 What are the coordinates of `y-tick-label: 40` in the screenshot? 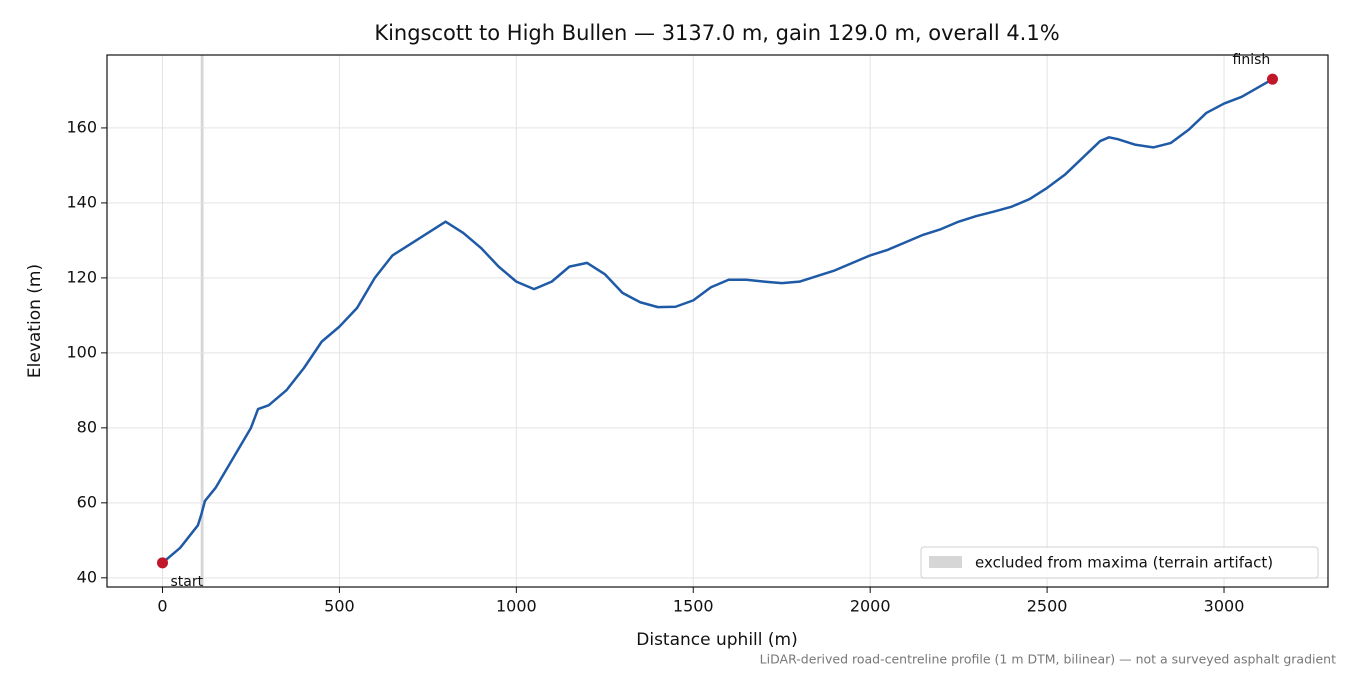 It's located at (87, 576).